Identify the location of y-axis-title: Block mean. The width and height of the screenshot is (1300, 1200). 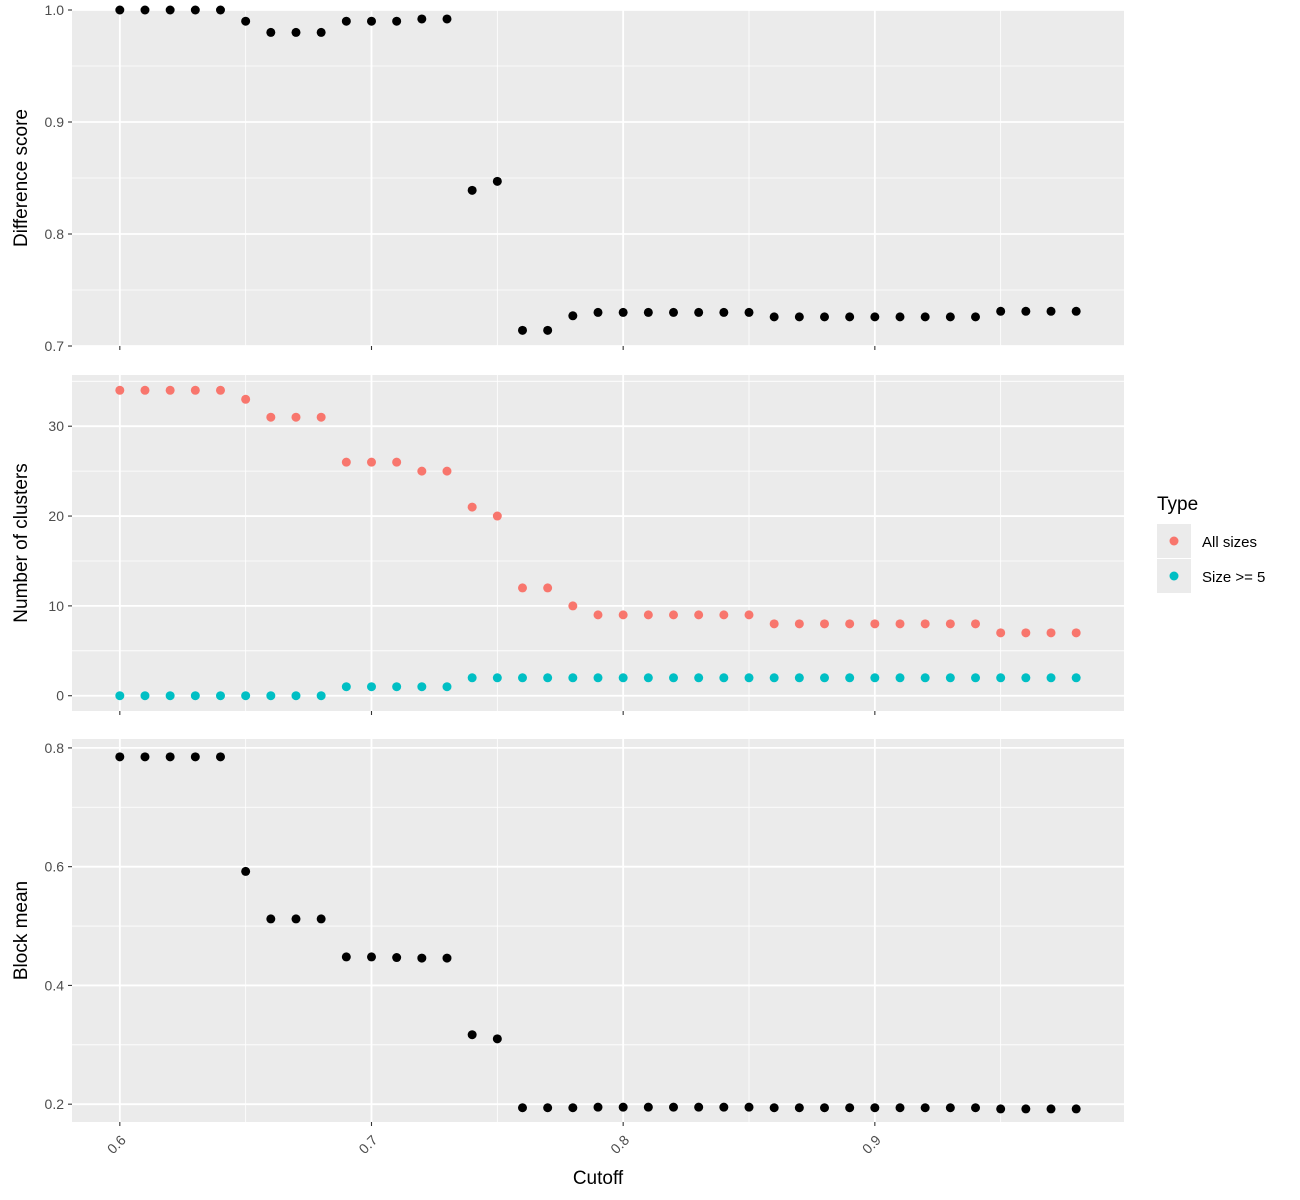
(21, 930).